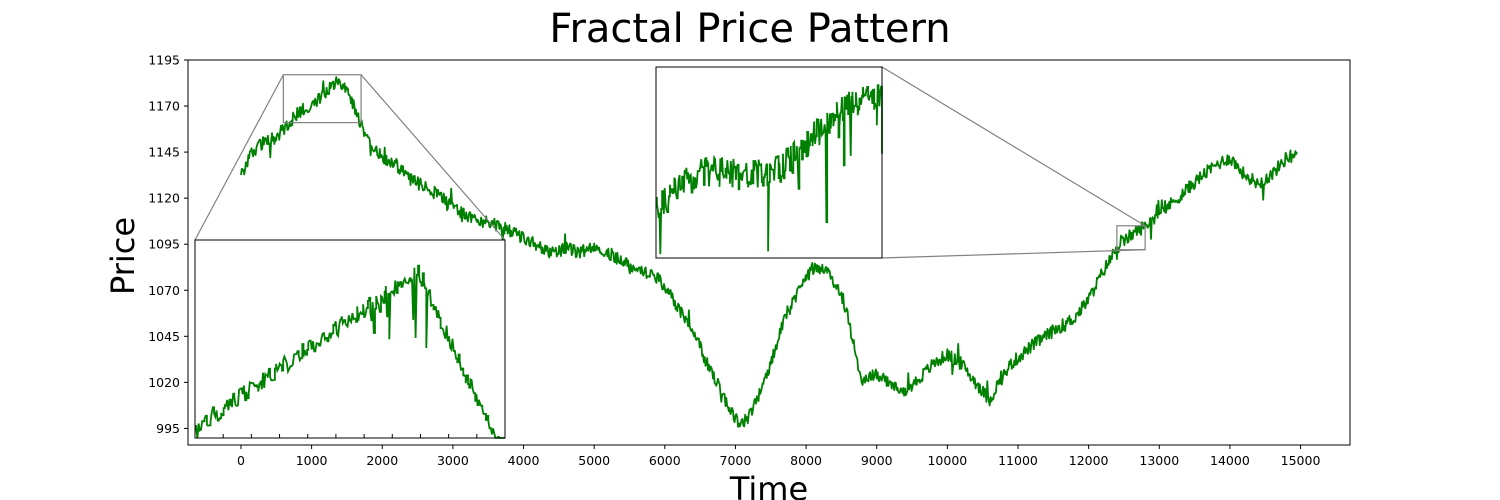  Describe the element at coordinates (164, 244) in the screenshot. I see `y-tick-label: 1095` at that location.